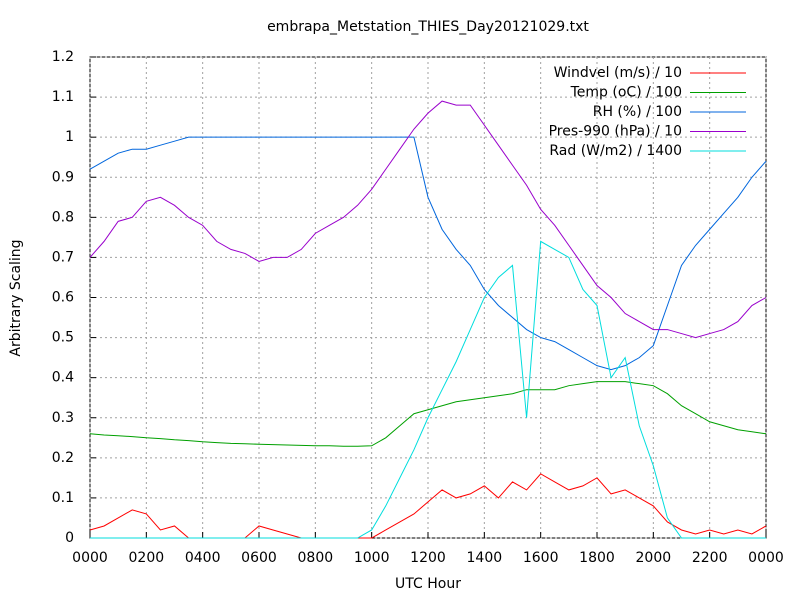 Image resolution: width=800 pixels, height=600 pixels. What do you see at coordinates (654, 558) in the screenshot?
I see `x-tick-label: 2000` at bounding box center [654, 558].